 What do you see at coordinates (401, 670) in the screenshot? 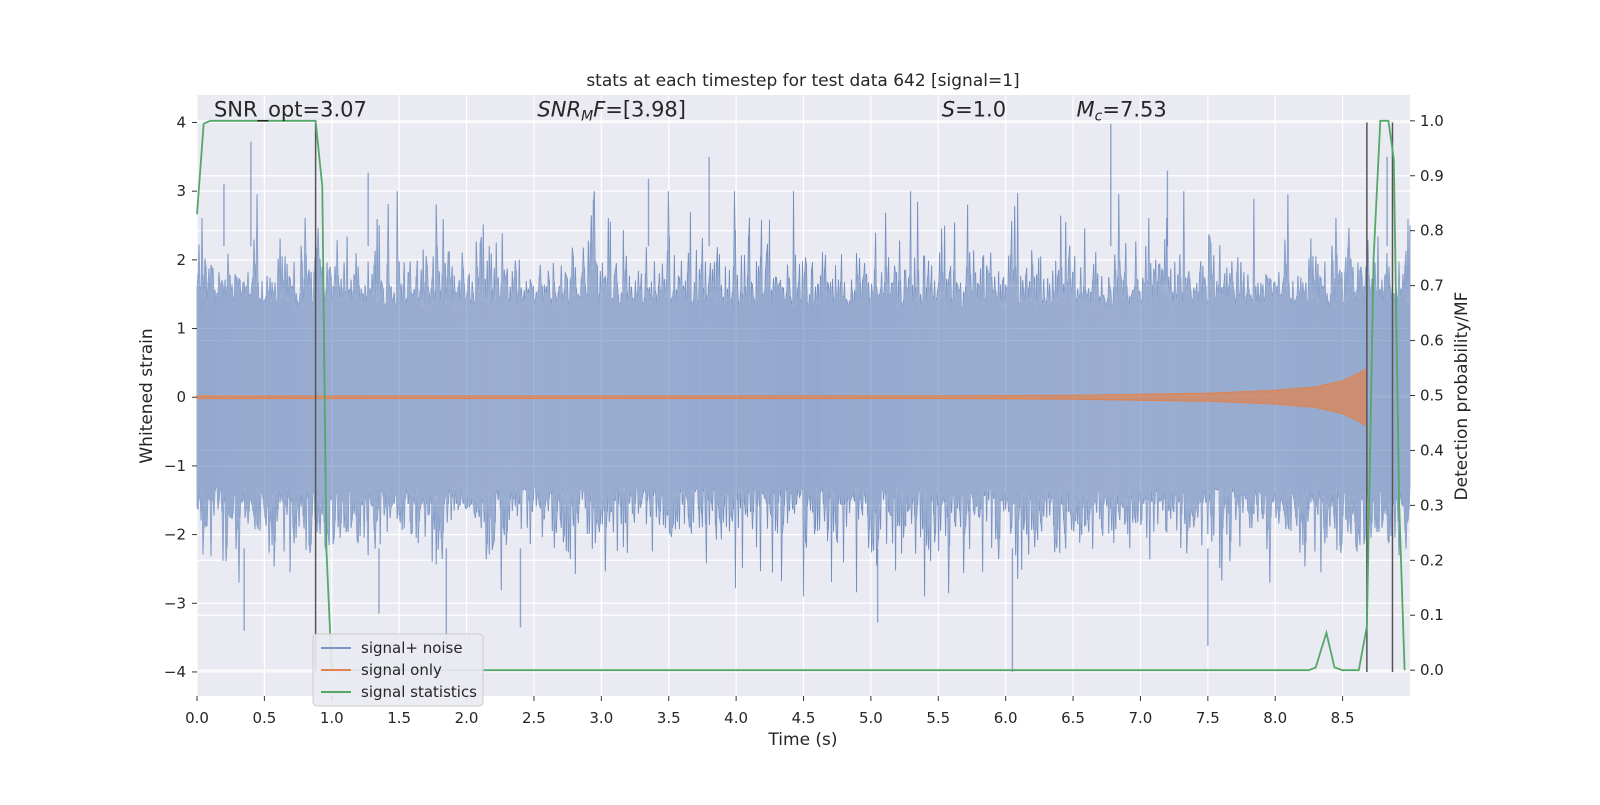
I see `legend-label: signal only` at bounding box center [401, 670].